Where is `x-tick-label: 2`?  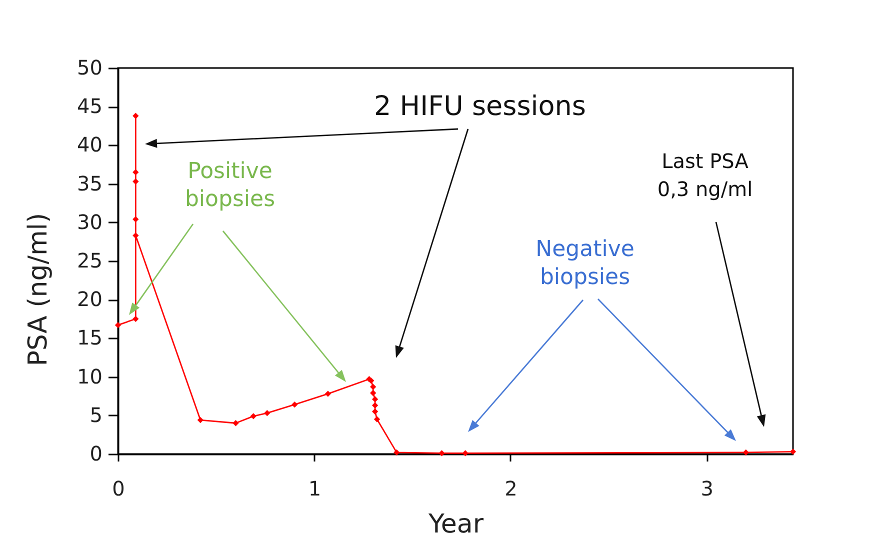
x-tick-label: 2 is located at coordinates (511, 488).